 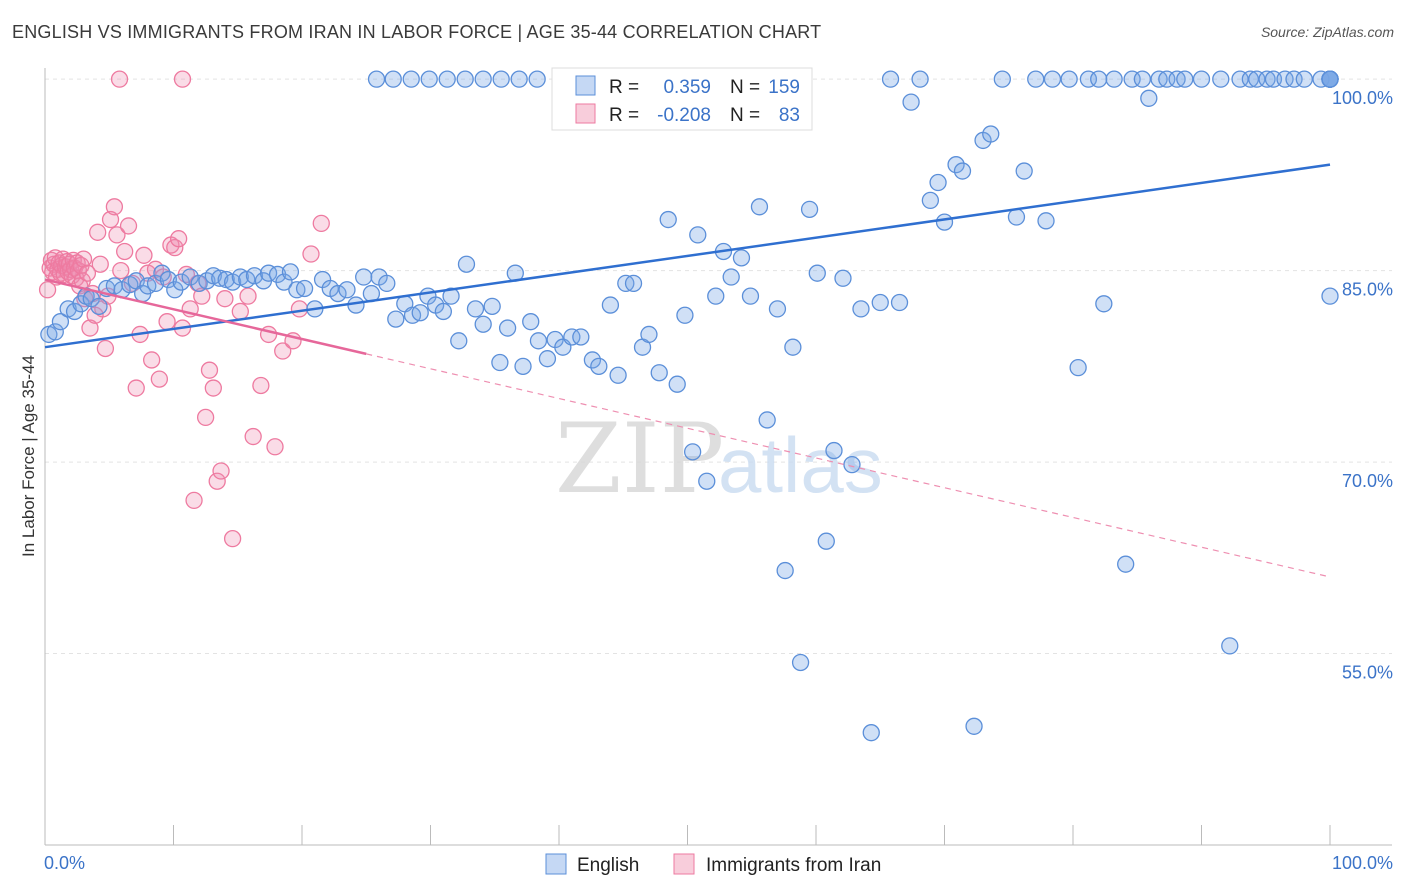 I want to click on iran-trend-line-solid, so click(x=205, y=317).